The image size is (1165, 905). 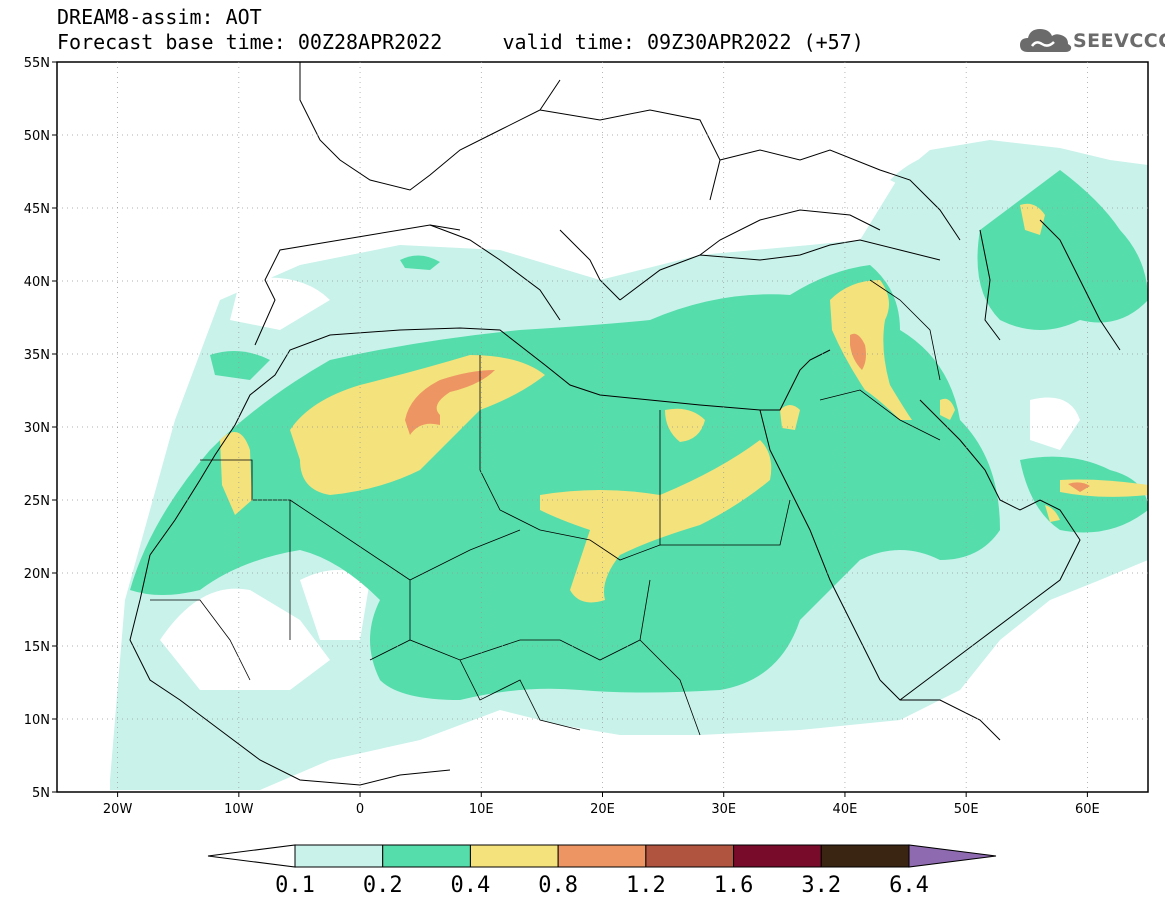 I want to click on lat-label: 30N, so click(x=37, y=428).